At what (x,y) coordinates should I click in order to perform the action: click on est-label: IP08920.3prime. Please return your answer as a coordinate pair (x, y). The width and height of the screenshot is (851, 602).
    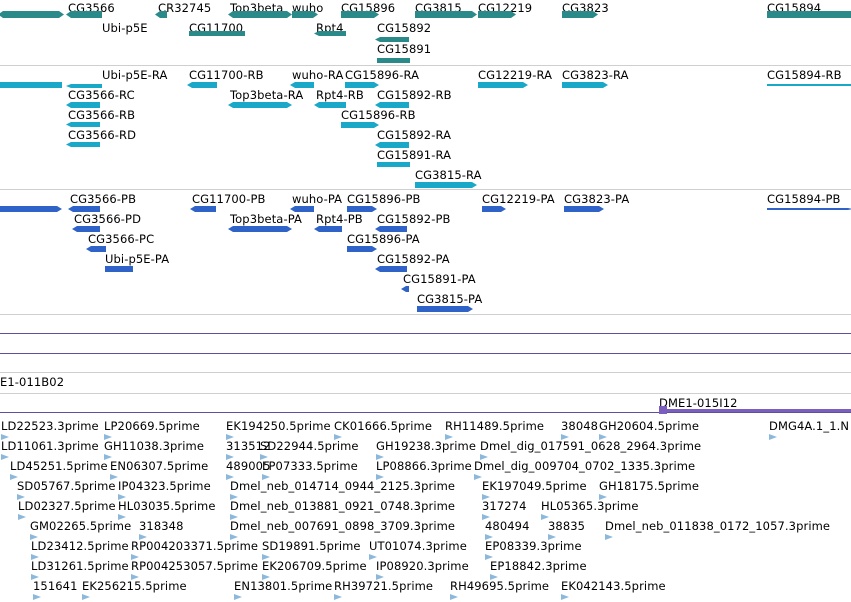
    Looking at the image, I should click on (422, 566).